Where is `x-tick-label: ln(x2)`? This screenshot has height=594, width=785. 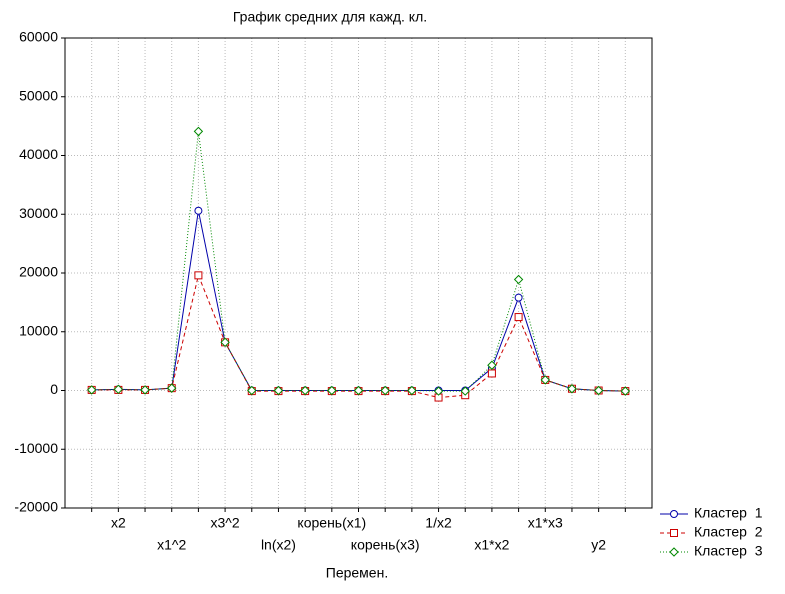 x-tick-label: ln(x2) is located at coordinates (278, 545).